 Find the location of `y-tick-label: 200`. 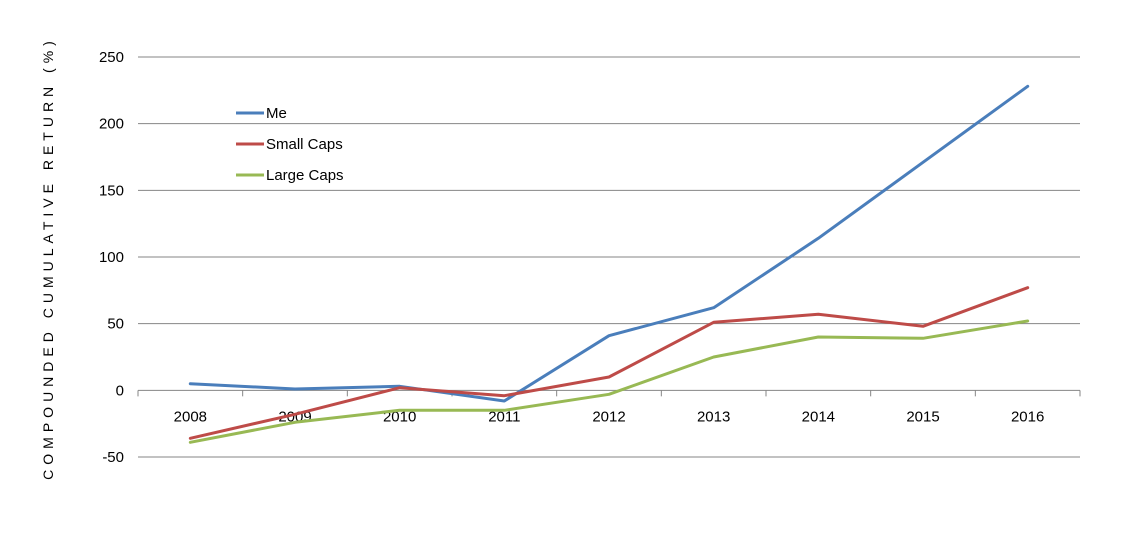

y-tick-label: 200 is located at coordinates (111, 124).